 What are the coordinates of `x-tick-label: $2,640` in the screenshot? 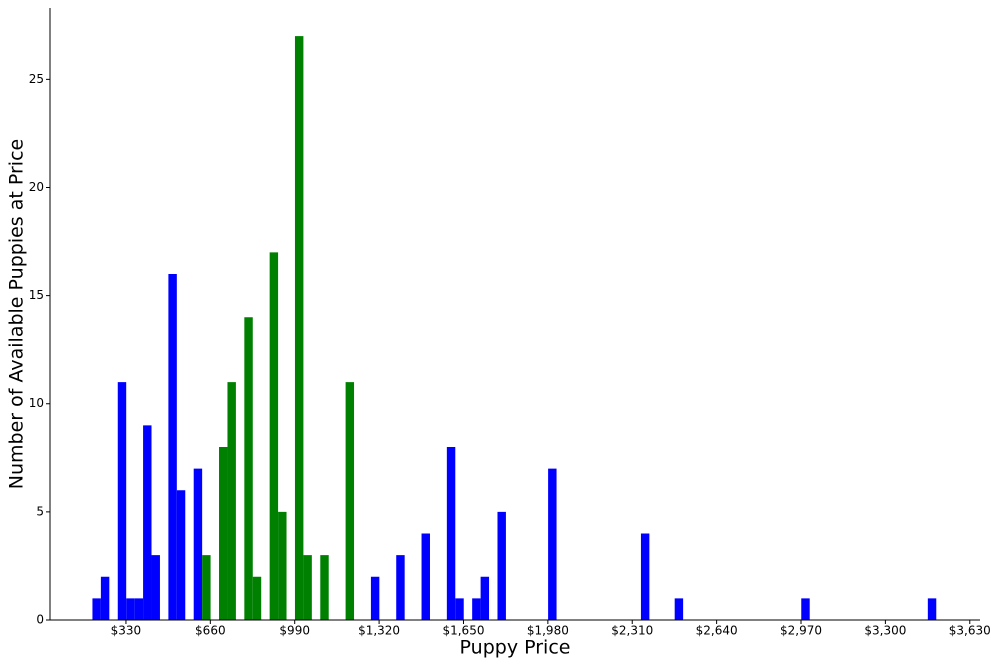 It's located at (717, 631).